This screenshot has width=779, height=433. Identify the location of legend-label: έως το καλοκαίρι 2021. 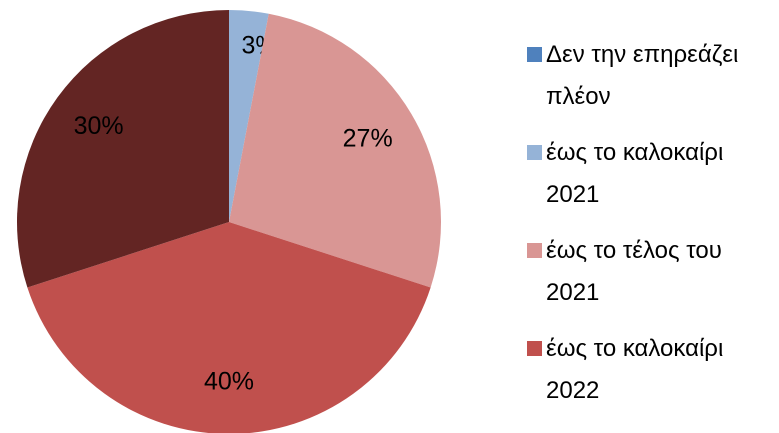
(635, 173).